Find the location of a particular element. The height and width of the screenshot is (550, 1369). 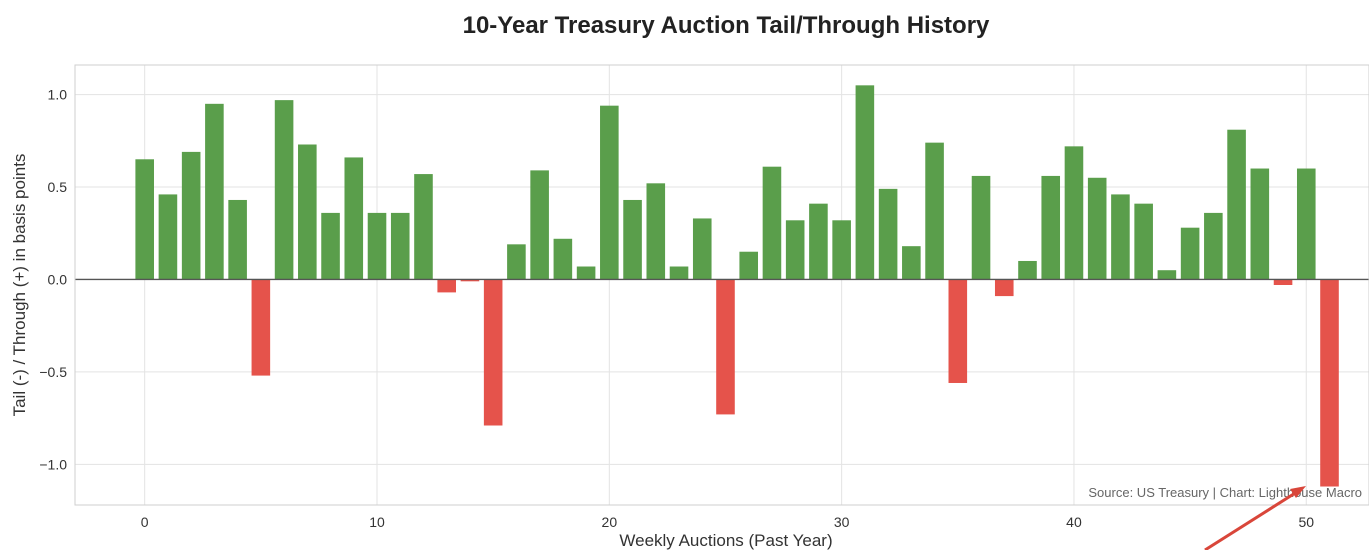

arrow-head-icon is located at coordinates (1298, 492).